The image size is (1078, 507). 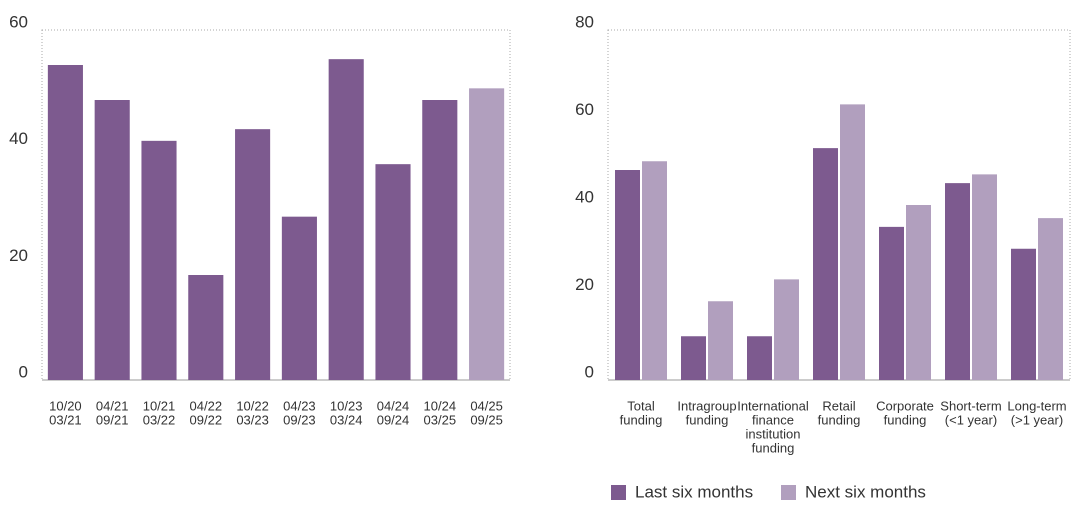 I want to click on x-tick-label: 09/25, so click(x=486, y=419).